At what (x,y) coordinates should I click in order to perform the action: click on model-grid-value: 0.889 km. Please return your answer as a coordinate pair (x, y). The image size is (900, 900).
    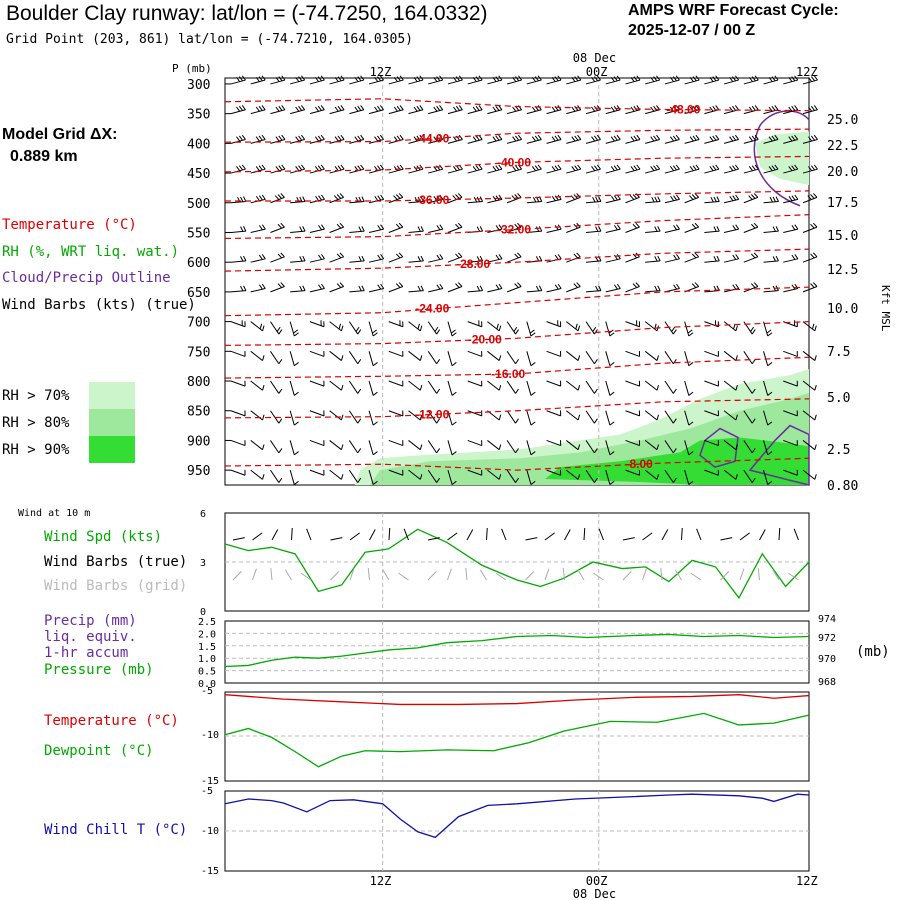
    Looking at the image, I should click on (44, 156).